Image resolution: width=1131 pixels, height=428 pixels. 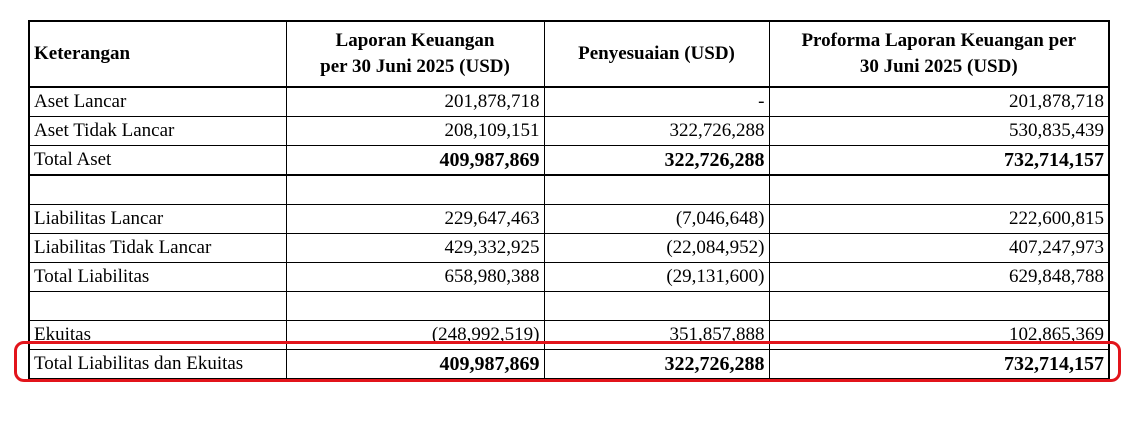 I want to click on cell-proforma: 629,848,788, so click(x=939, y=277).